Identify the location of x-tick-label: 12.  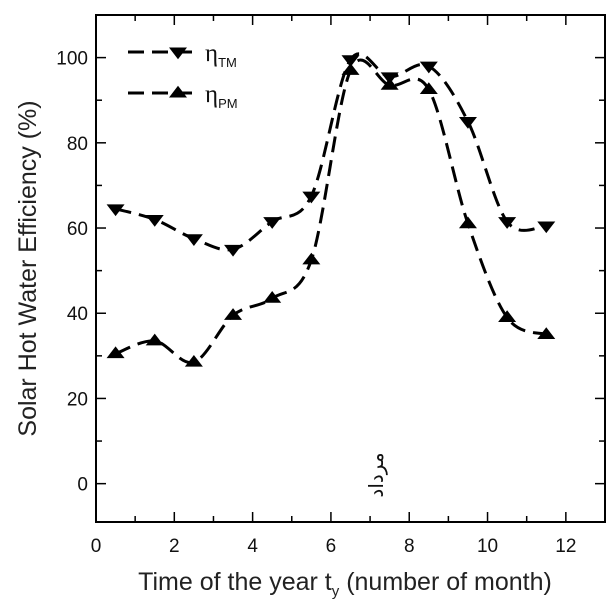
(565, 546).